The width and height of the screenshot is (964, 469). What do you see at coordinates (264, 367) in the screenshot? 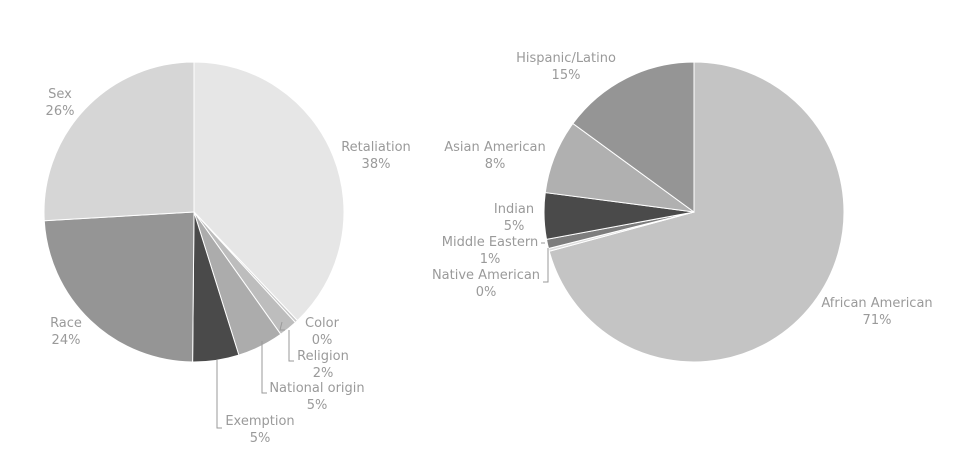
I see `leader-line-national-origin` at bounding box center [264, 367].